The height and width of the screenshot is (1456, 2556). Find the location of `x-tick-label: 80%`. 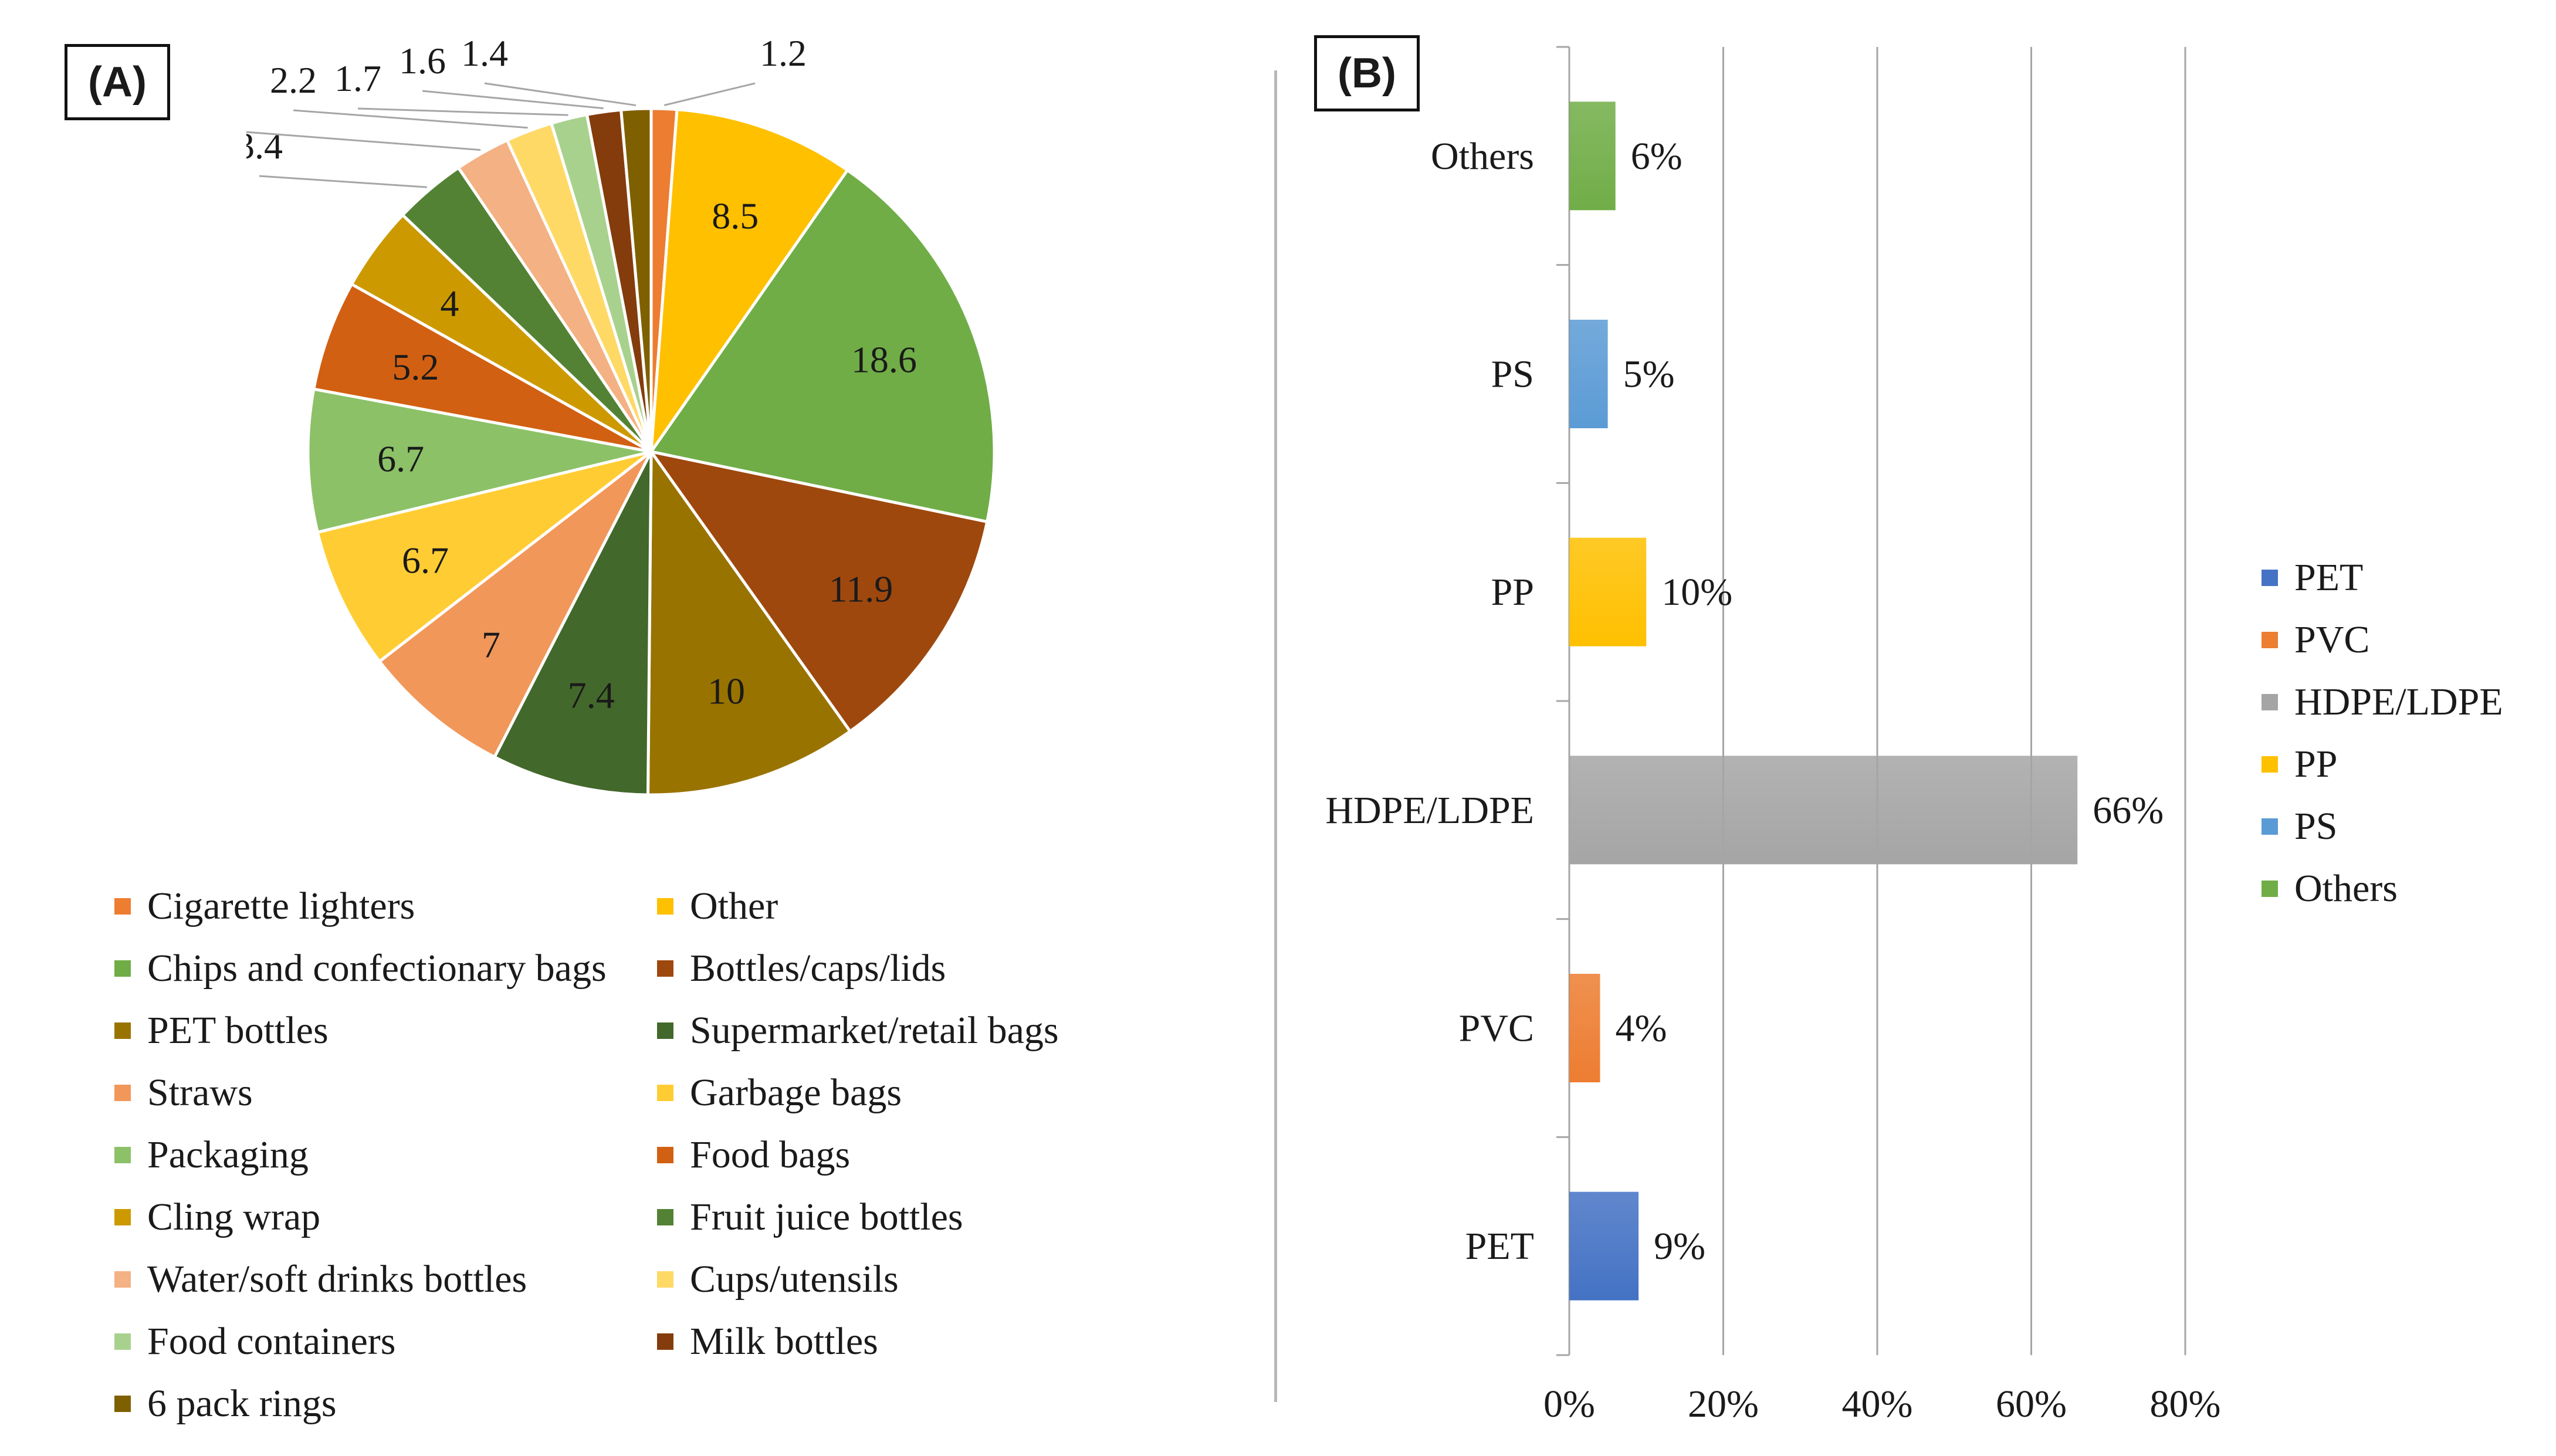

x-tick-label: 80% is located at coordinates (2185, 1404).